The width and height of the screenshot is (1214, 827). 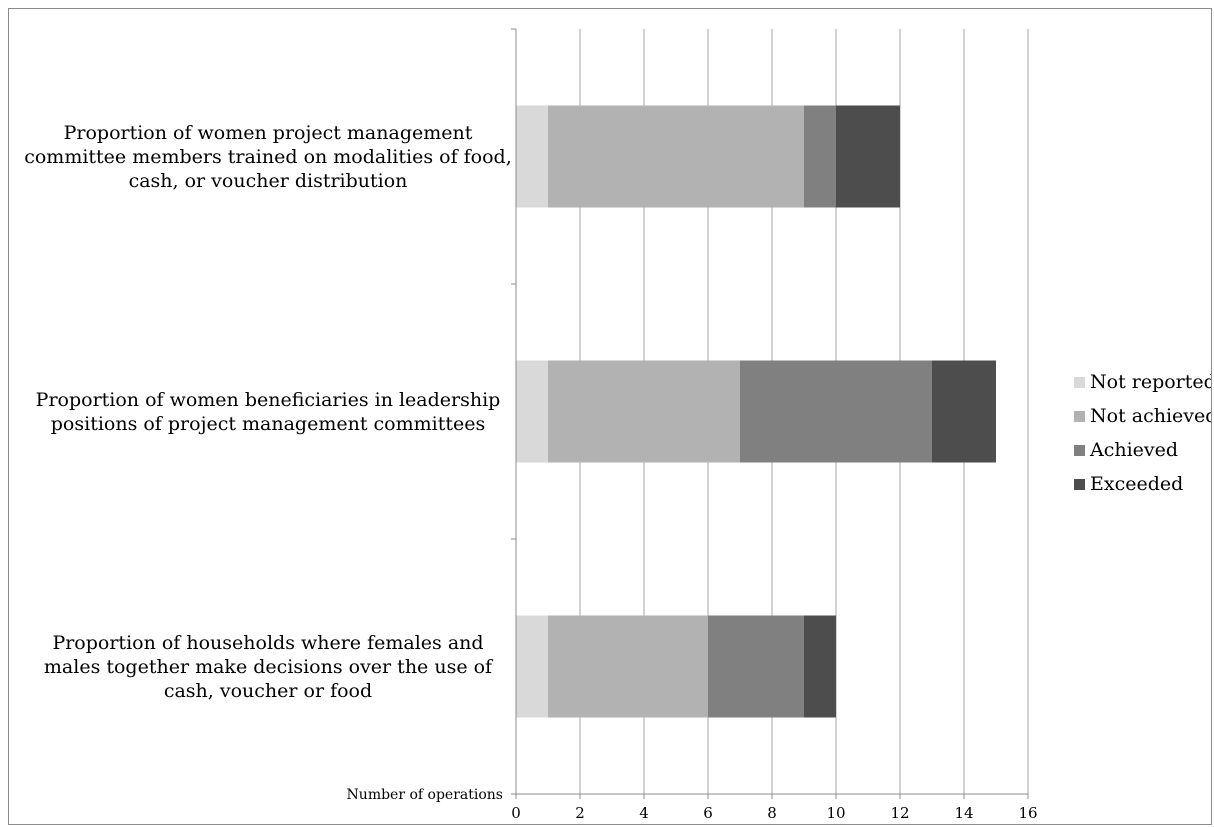 I want to click on legend-label-exceeded: Exceeded, so click(x=1137, y=484).